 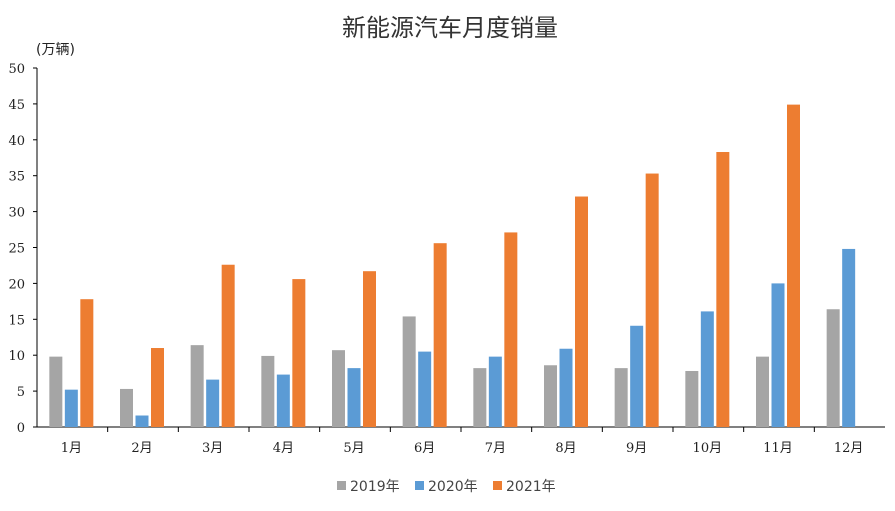 I want to click on x-tick-label: 5月, so click(x=353, y=448).